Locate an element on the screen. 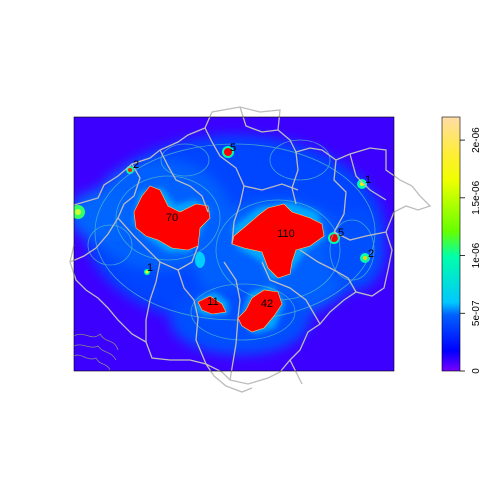  river-lines is located at coordinates (96, 352).